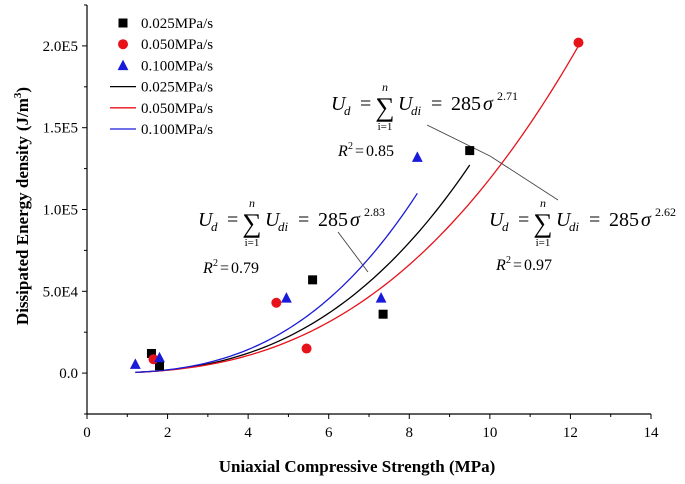 This screenshot has height=484, width=685. I want to click on eq-r2-value: 0.85, so click(380, 151).